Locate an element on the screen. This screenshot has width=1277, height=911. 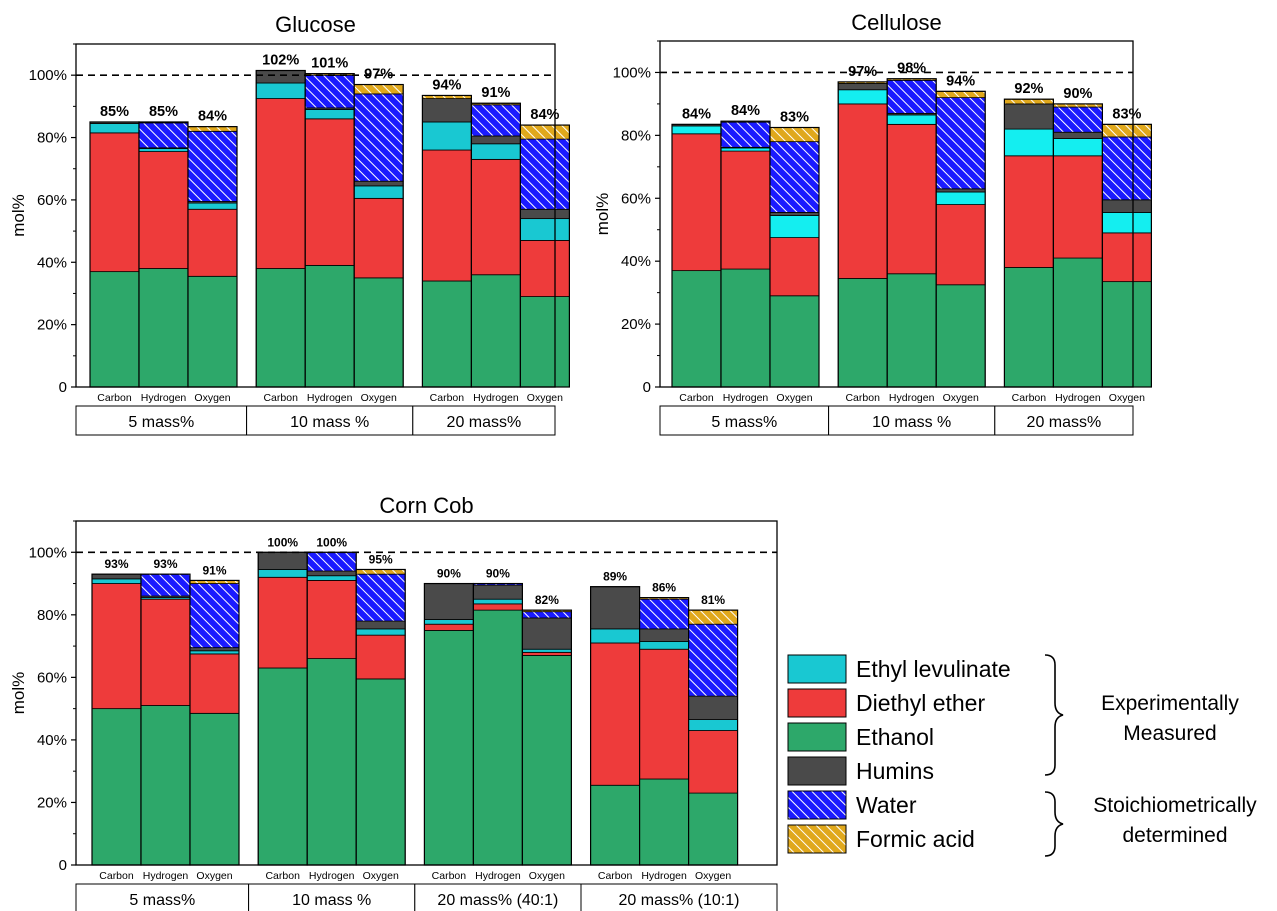
bar-total-label: 97% is located at coordinates (862, 72).